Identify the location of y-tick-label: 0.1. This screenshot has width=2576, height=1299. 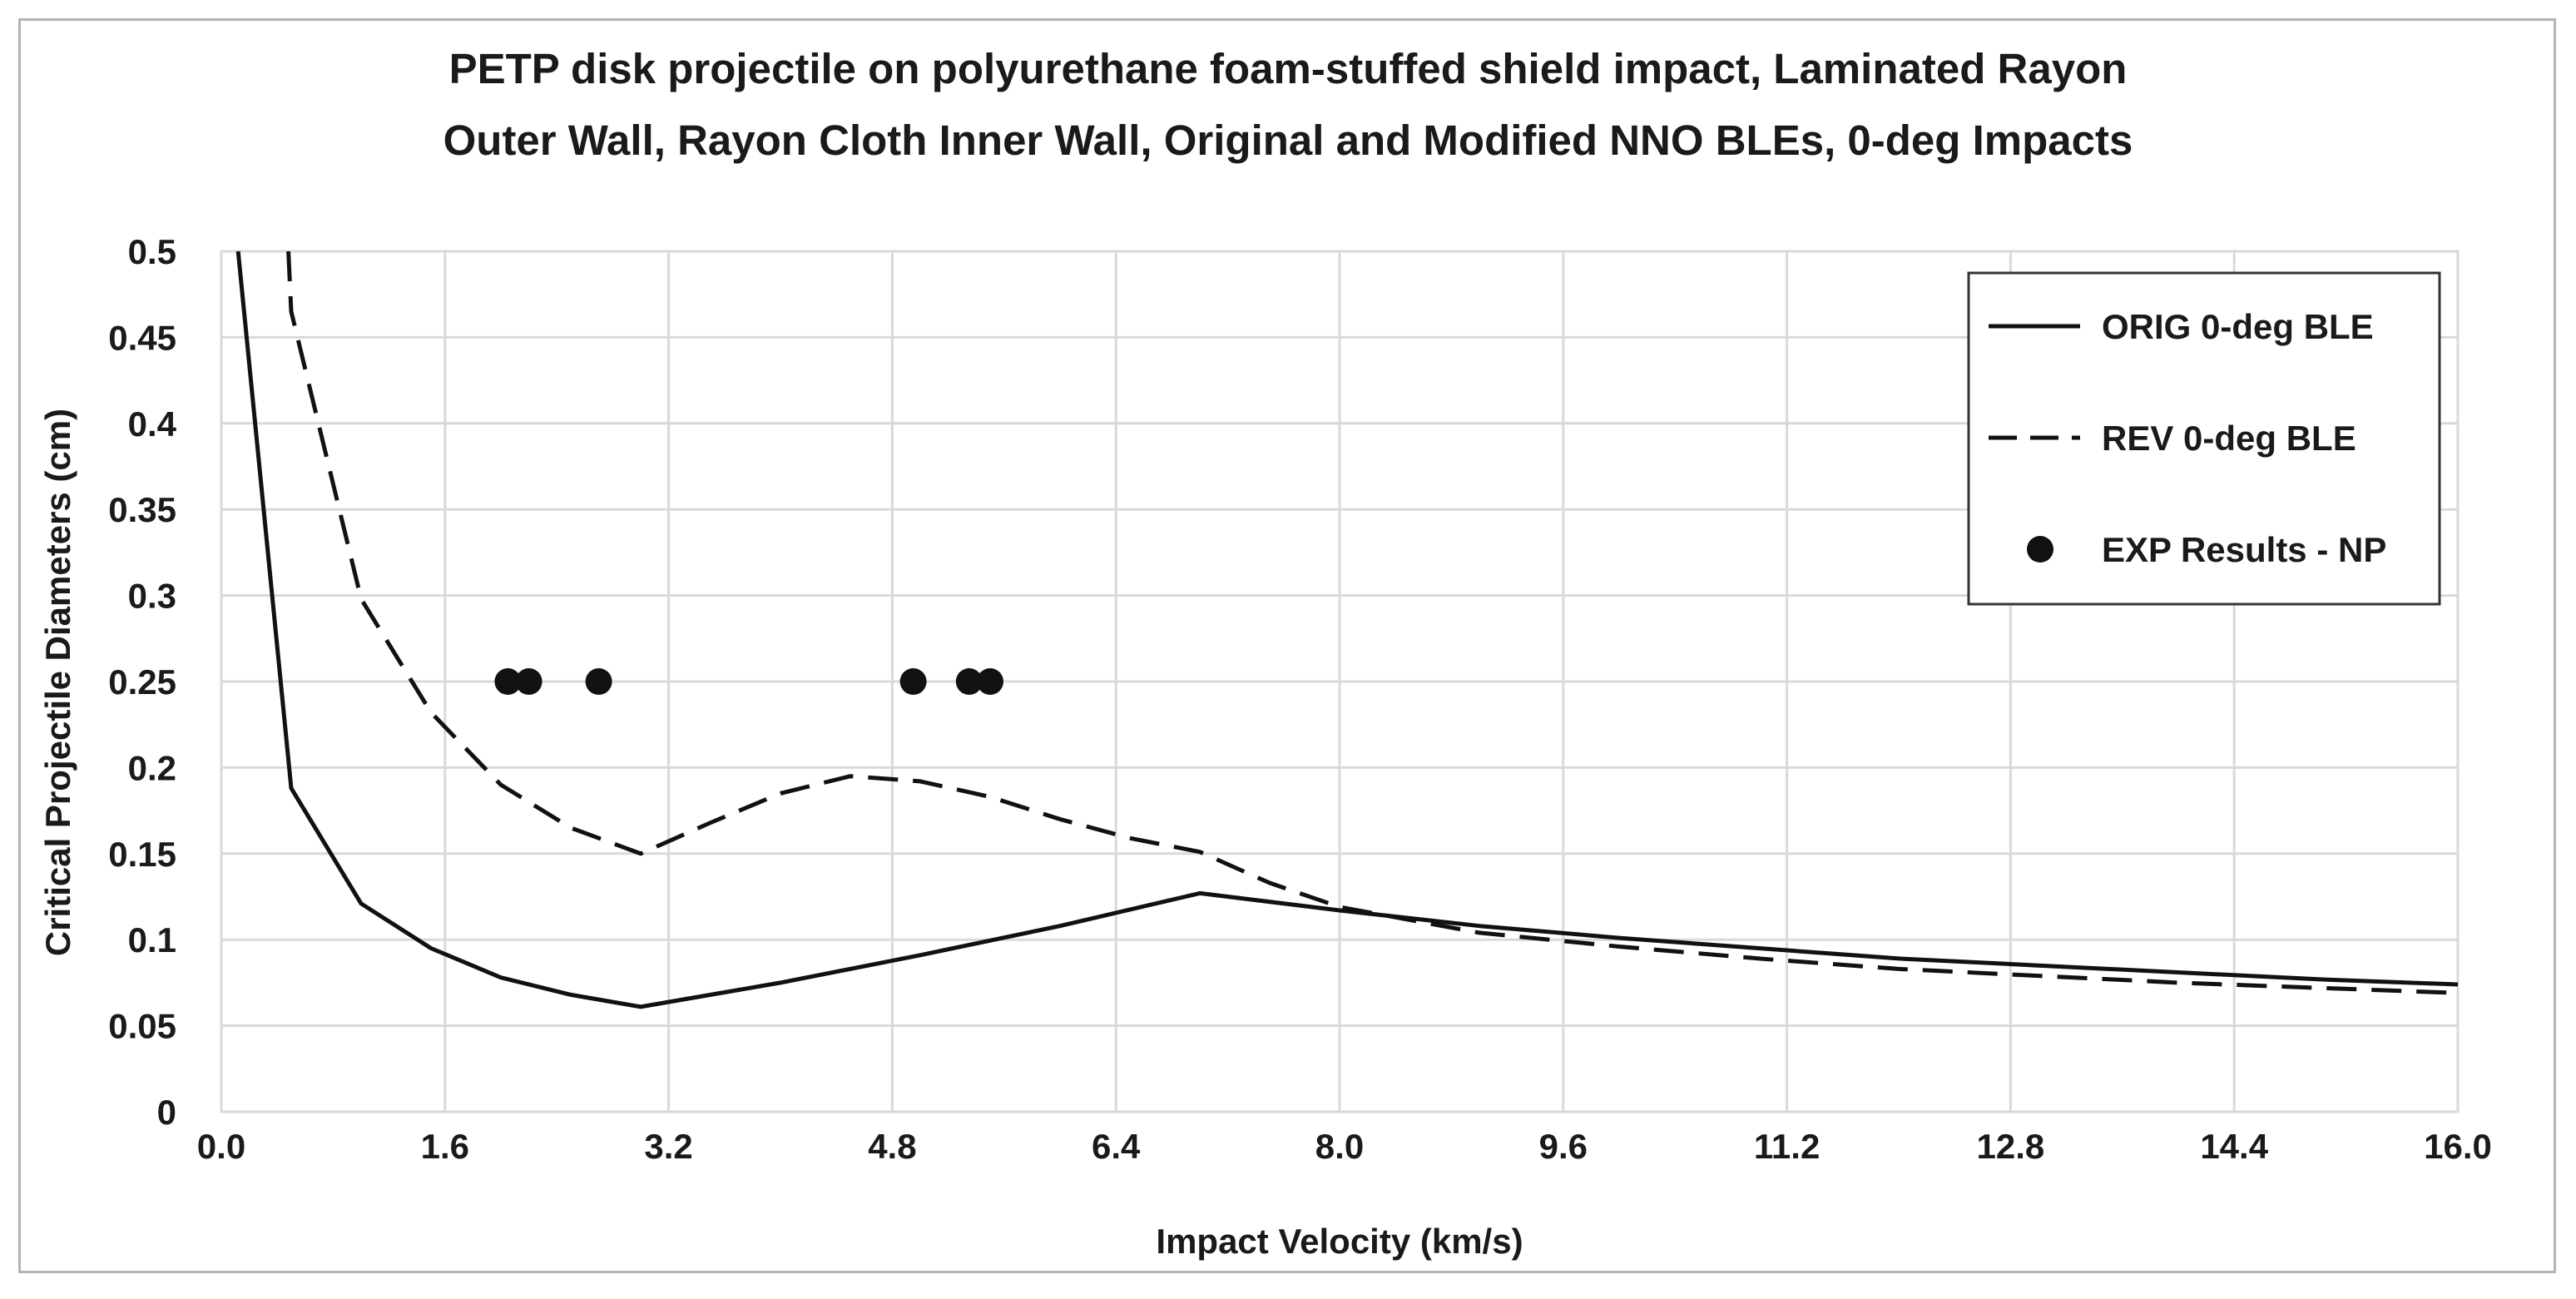
(152, 939).